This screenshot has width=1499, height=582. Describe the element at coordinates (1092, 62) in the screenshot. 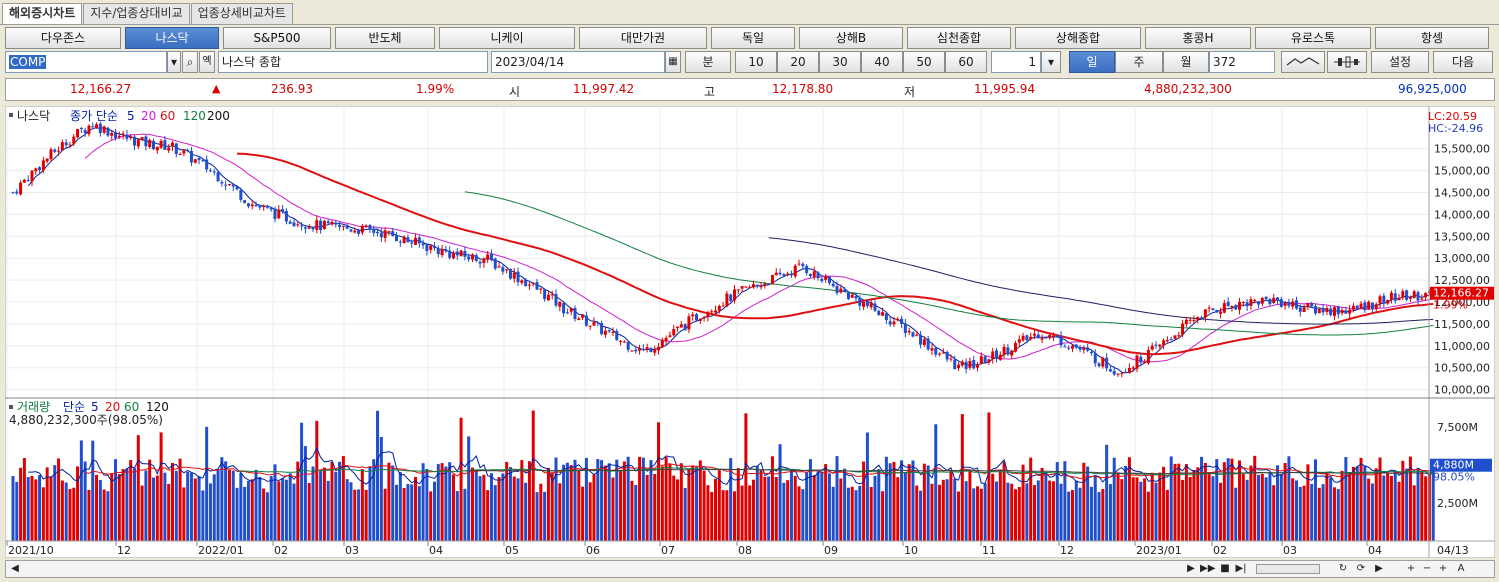

I see `period-day-button: 일` at that location.